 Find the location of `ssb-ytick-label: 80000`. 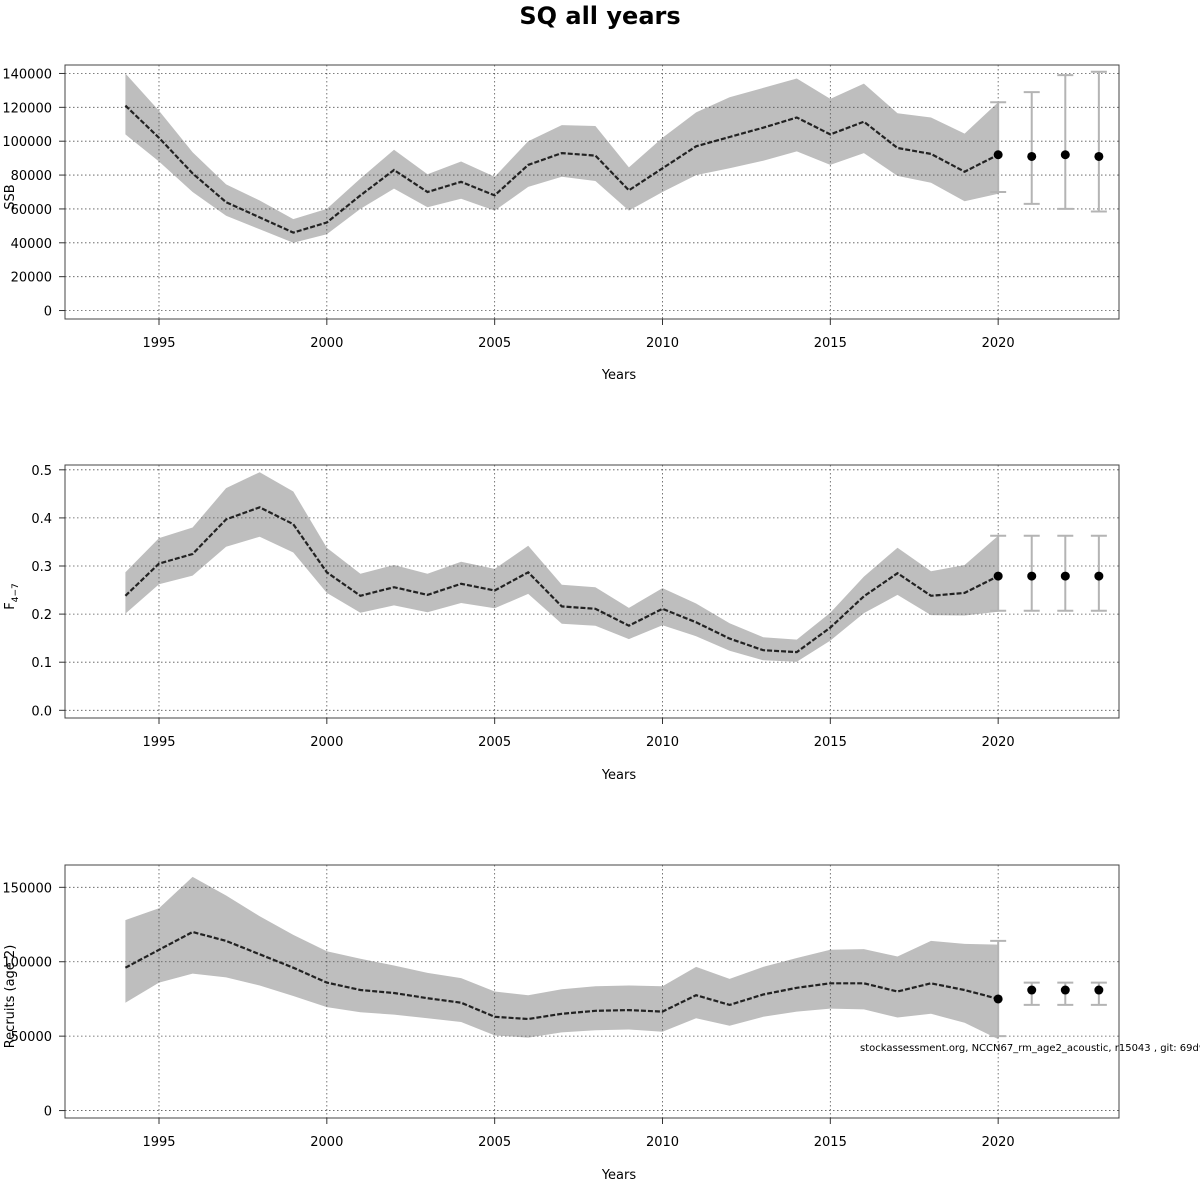

ssb-ytick-label: 80000 is located at coordinates (31, 176).